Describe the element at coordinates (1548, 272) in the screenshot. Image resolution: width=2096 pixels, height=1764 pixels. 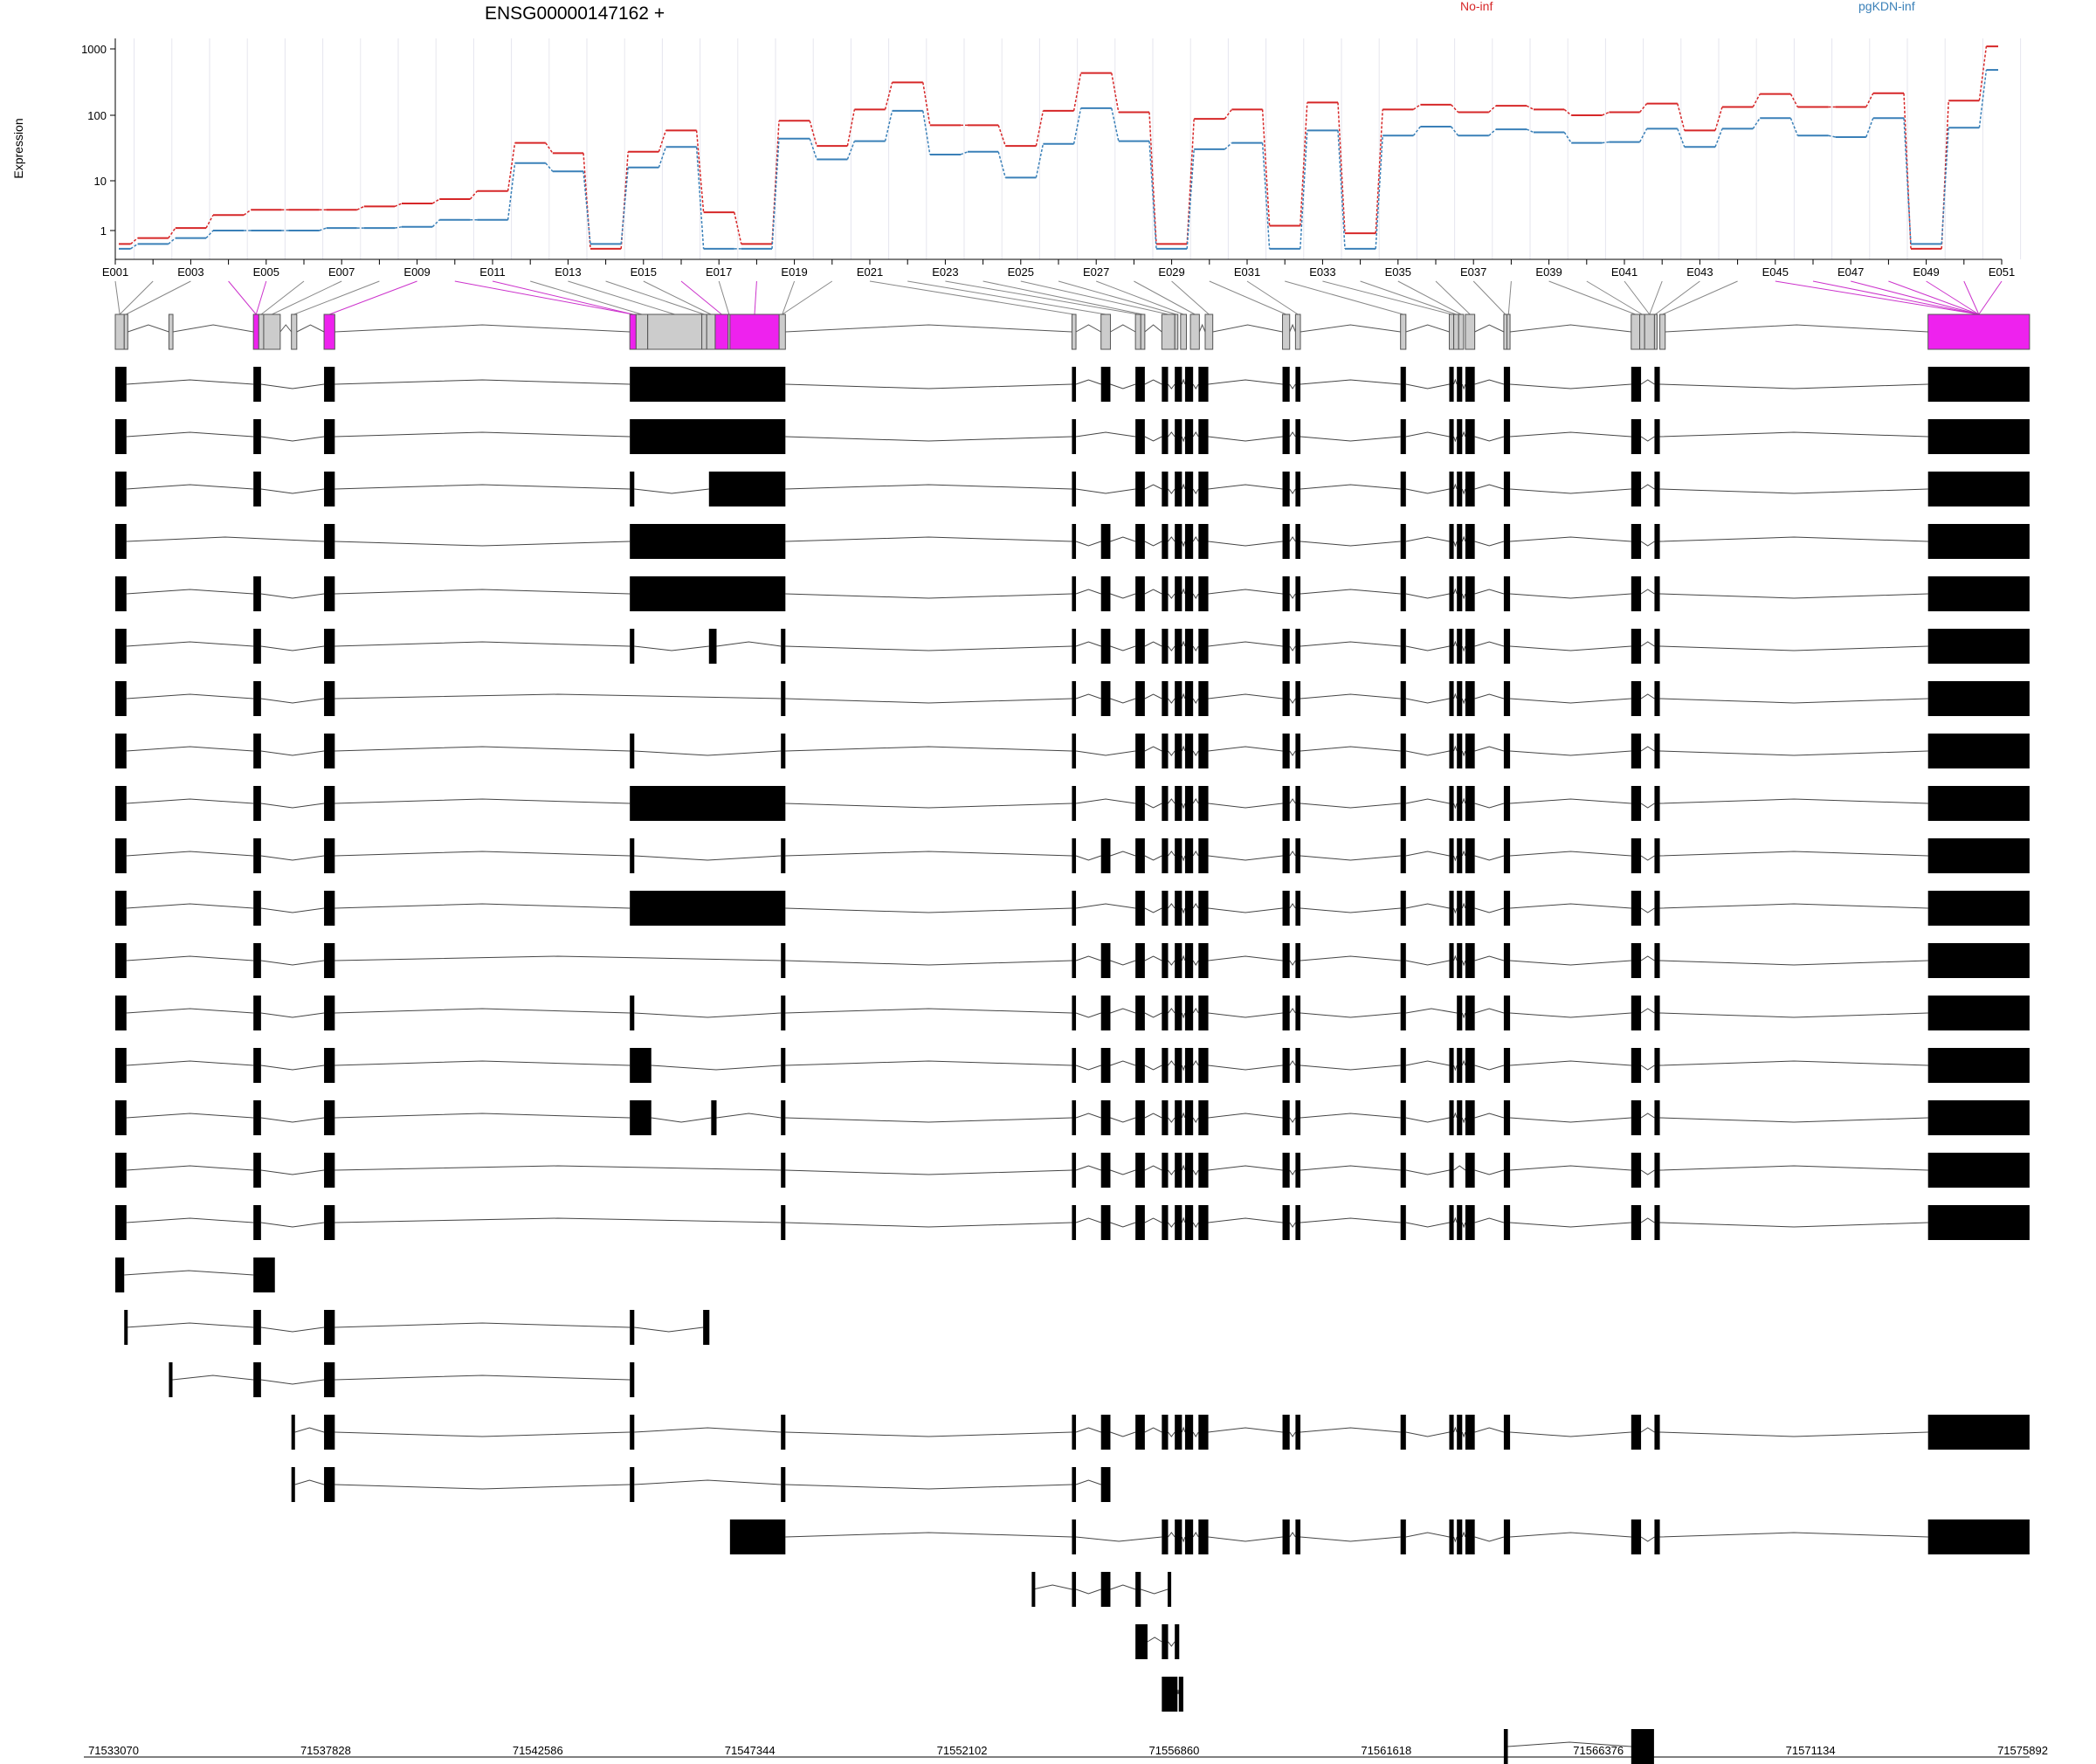
I see `exon-label: E039` at that location.